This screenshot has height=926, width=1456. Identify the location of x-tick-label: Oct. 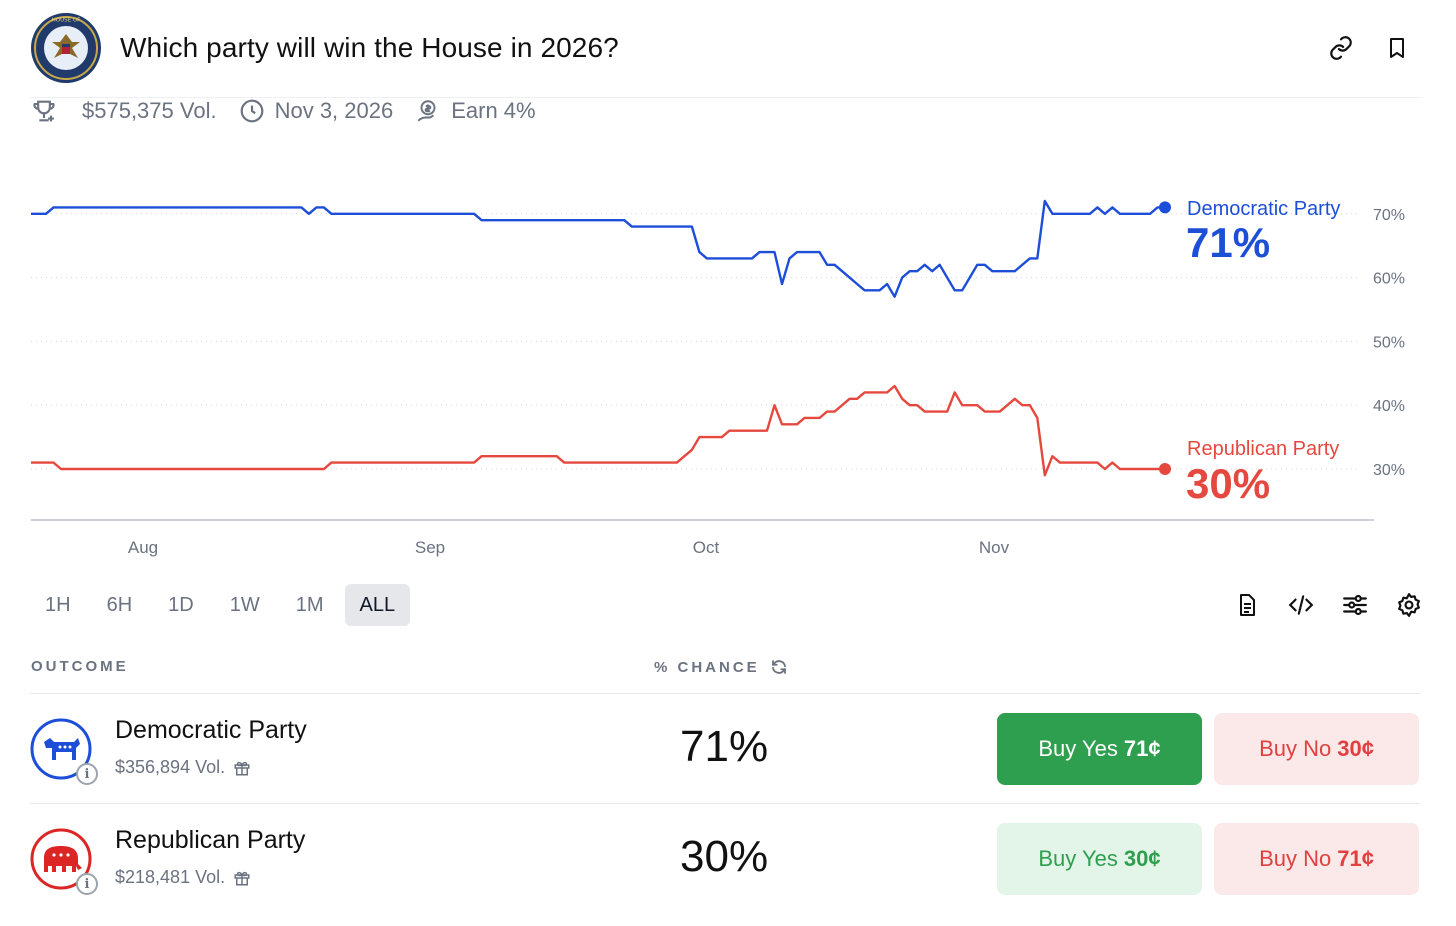
(706, 547).